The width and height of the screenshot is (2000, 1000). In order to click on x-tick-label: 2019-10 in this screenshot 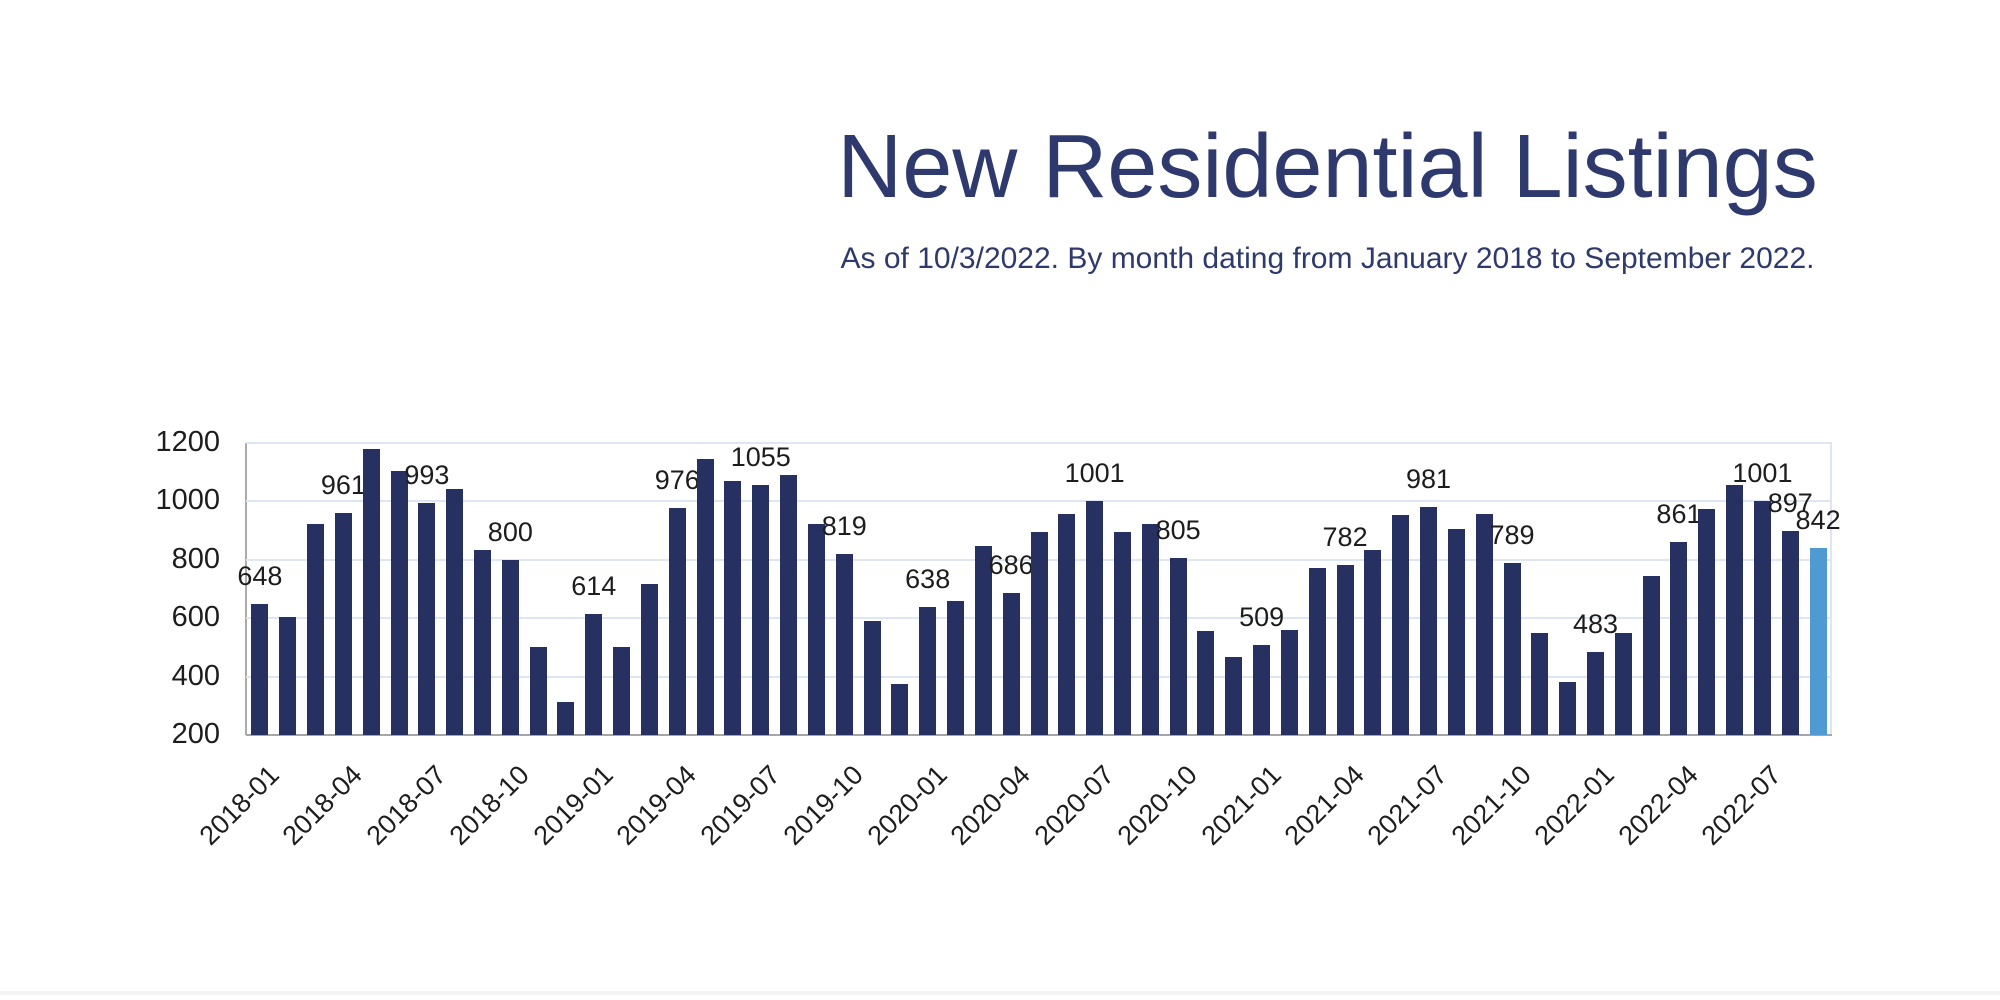, I will do `click(823, 805)`.